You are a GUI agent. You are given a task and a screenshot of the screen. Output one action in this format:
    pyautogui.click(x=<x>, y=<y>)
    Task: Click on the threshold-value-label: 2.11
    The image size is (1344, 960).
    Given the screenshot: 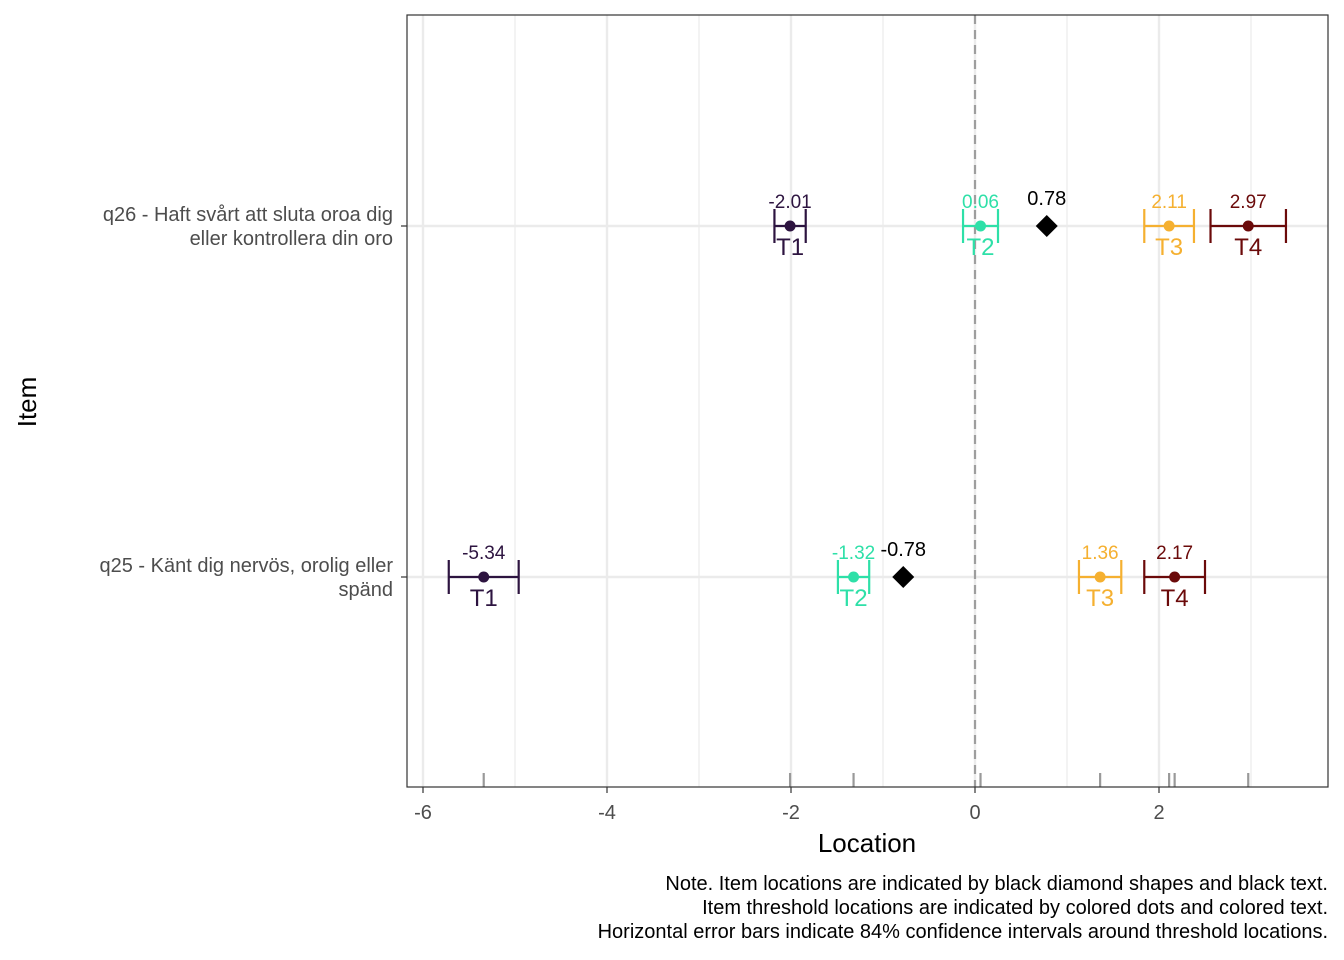 What is the action you would take?
    pyautogui.click(x=1169, y=202)
    